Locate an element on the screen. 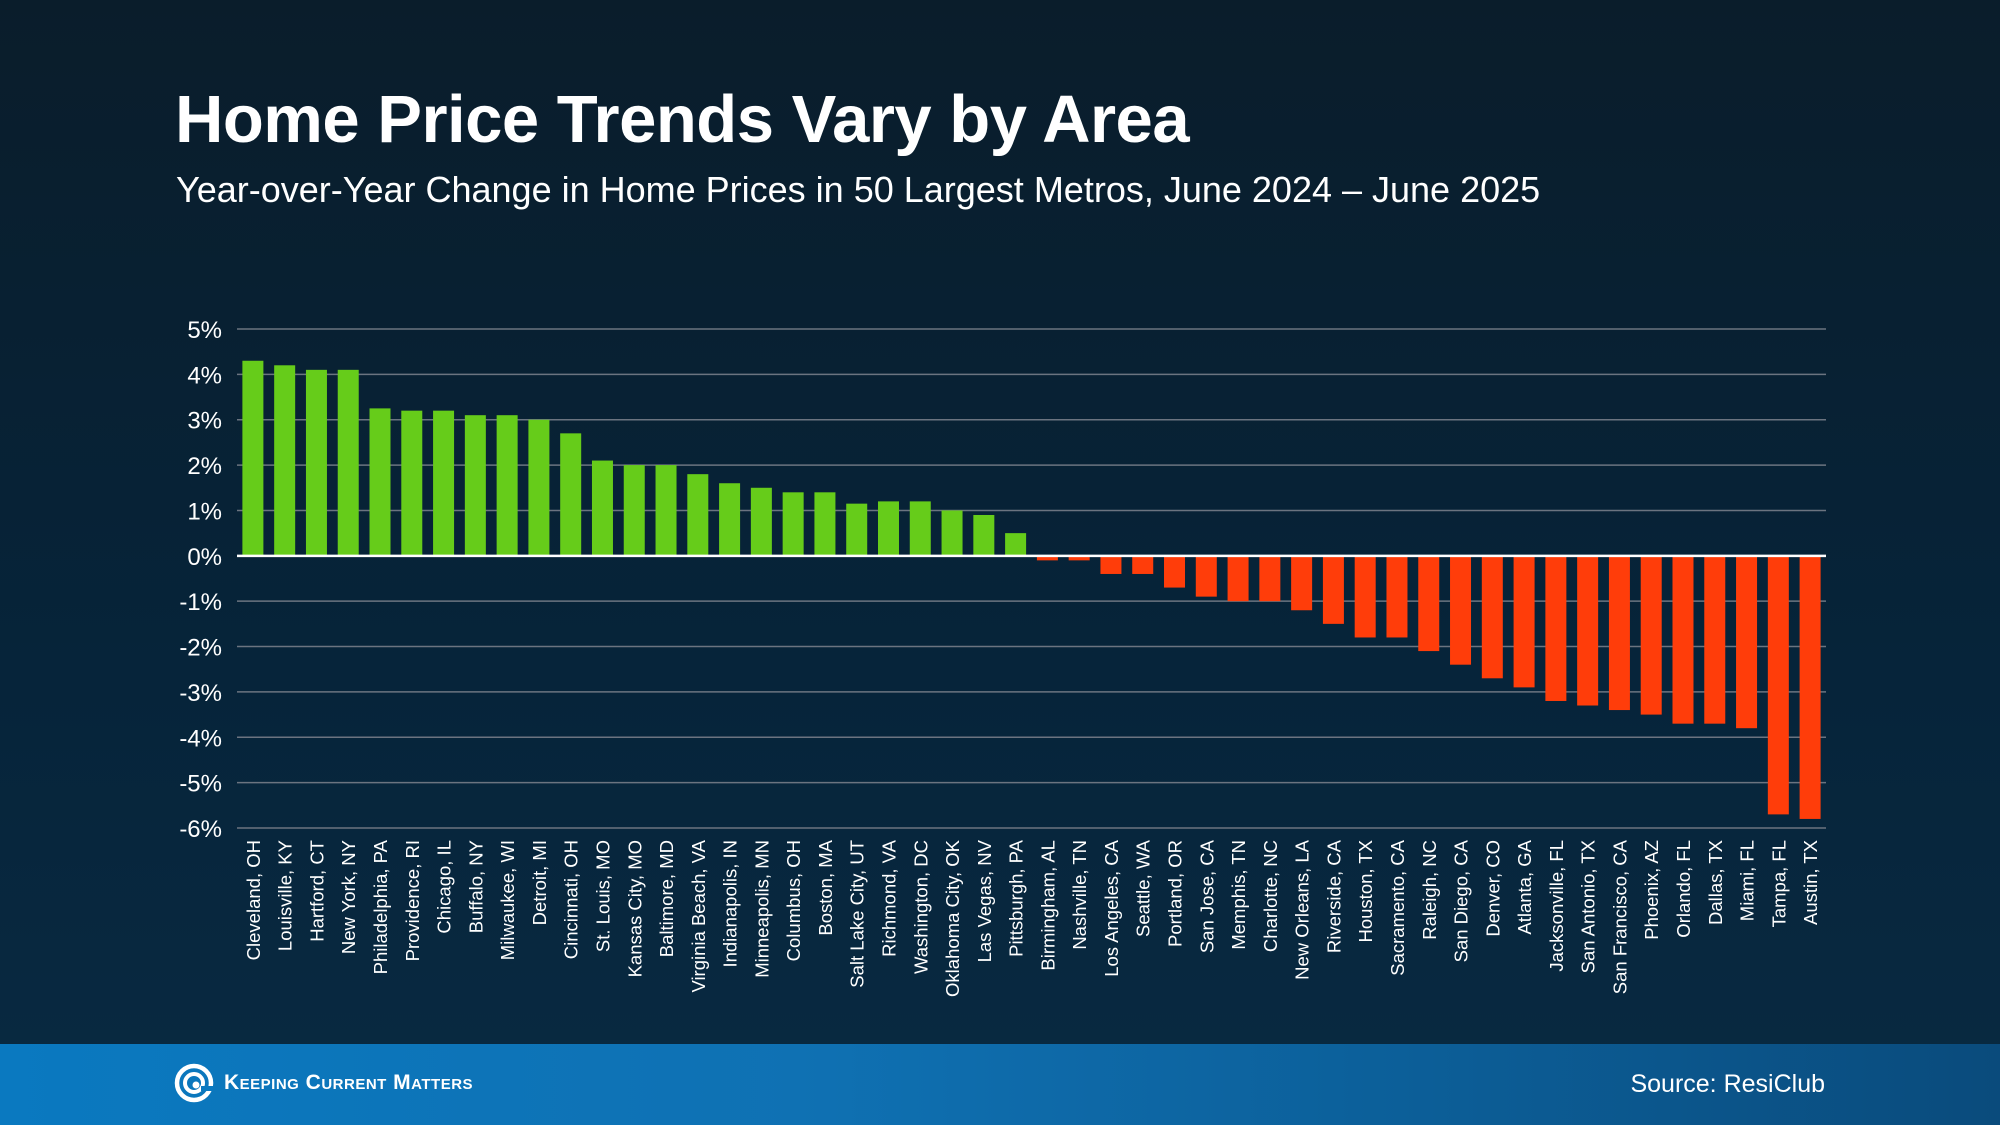  y-tick-label: 2% is located at coordinates (204, 466).